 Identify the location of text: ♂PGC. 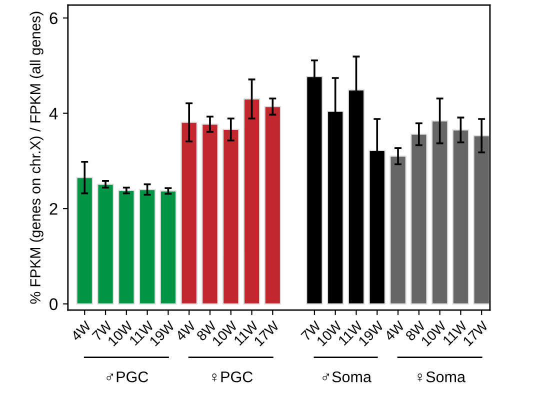
(127, 376).